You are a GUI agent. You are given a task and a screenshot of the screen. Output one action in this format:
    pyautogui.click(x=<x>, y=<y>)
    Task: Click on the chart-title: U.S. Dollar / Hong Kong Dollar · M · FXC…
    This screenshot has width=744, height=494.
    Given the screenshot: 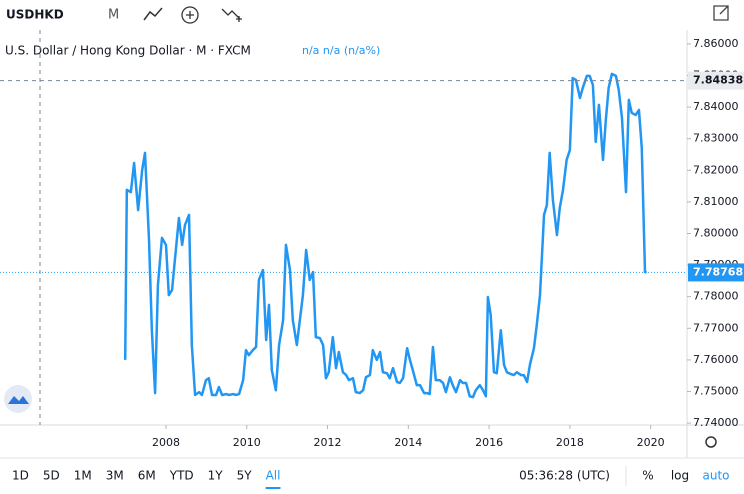 What is the action you would take?
    pyautogui.click(x=128, y=51)
    